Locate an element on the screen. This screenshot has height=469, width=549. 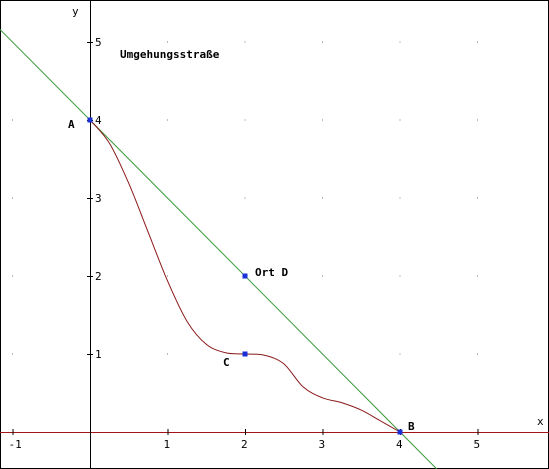
y-tick-label: 3 is located at coordinates (98, 198).